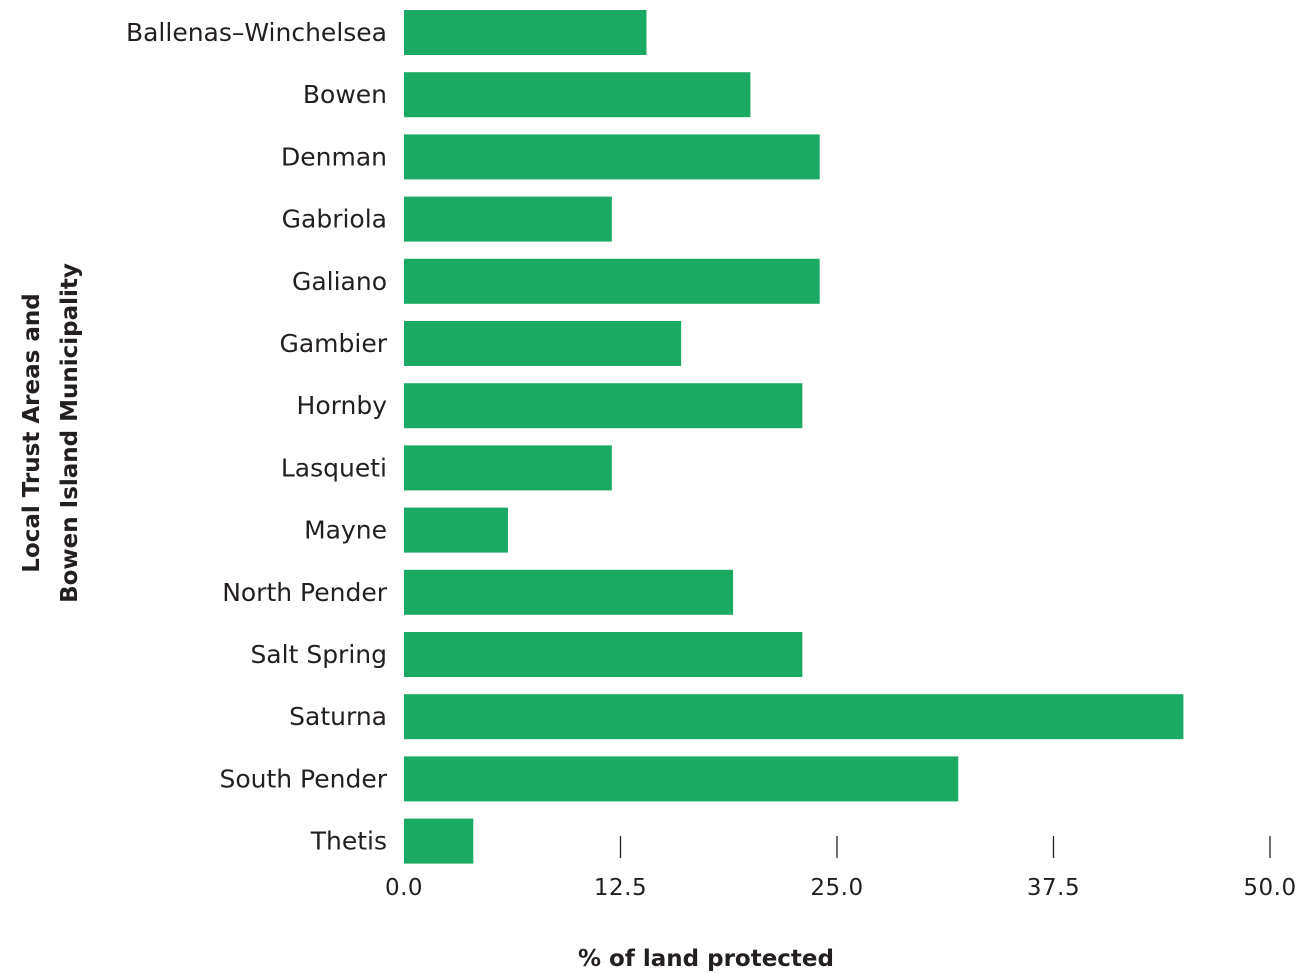 The image size is (1311, 974). What do you see at coordinates (612, 281) in the screenshot?
I see `bar-galiano` at bounding box center [612, 281].